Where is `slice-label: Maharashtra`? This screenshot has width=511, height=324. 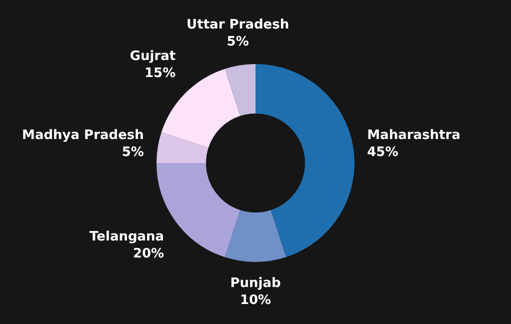 slice-label: Maharashtra is located at coordinates (413, 136).